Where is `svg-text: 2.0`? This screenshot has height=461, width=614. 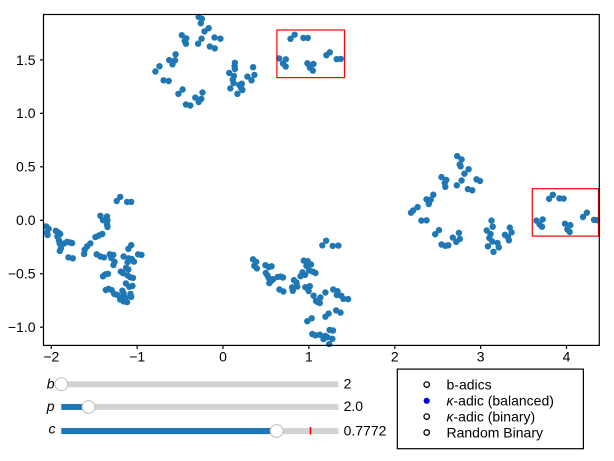
svg-text: 2.0 is located at coordinates (354, 406).